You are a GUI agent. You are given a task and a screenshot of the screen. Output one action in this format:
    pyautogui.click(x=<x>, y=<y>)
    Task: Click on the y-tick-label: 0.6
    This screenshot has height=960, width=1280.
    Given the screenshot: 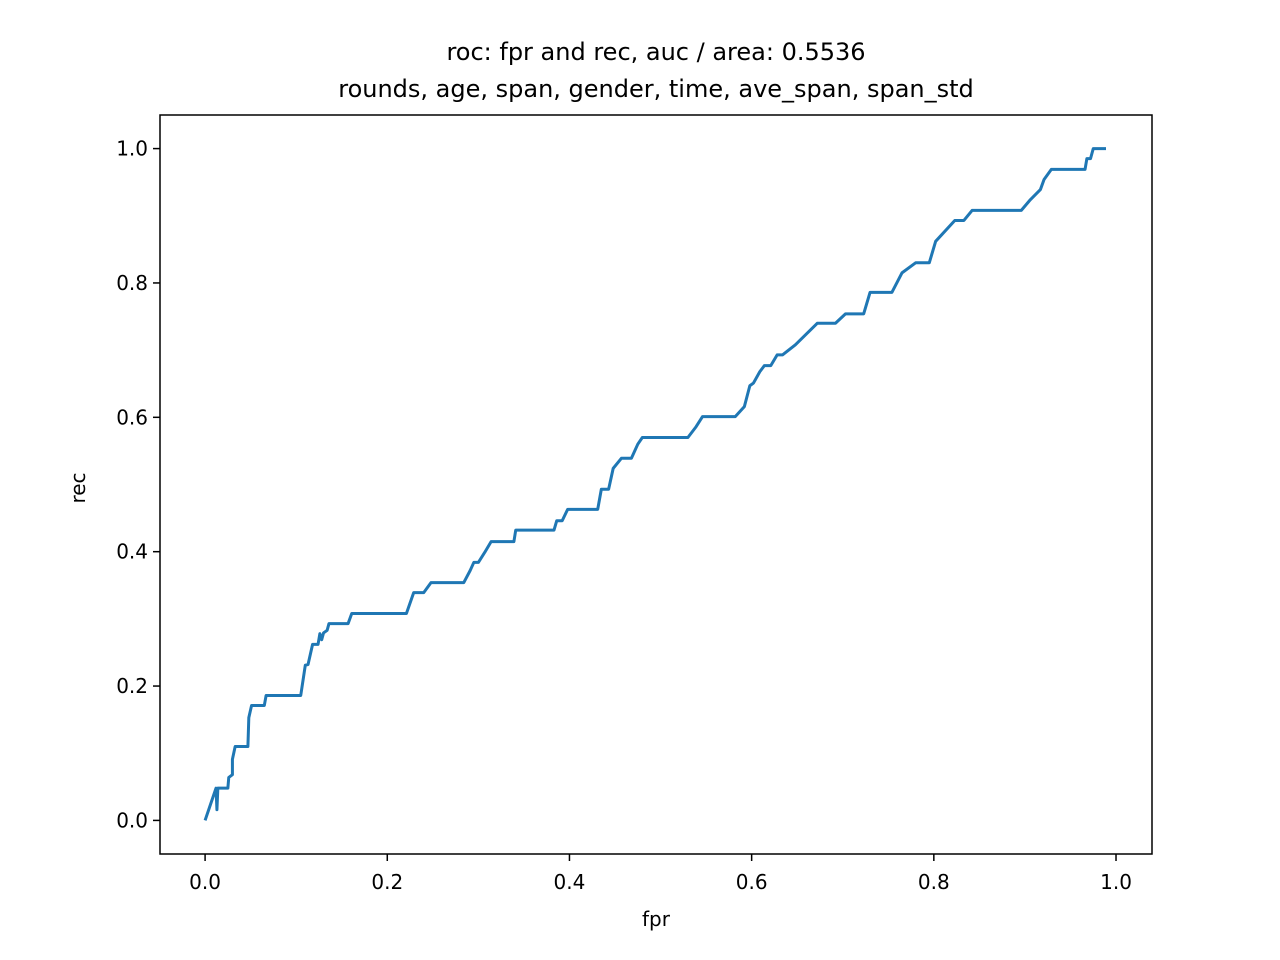 What is the action you would take?
    pyautogui.click(x=132, y=417)
    